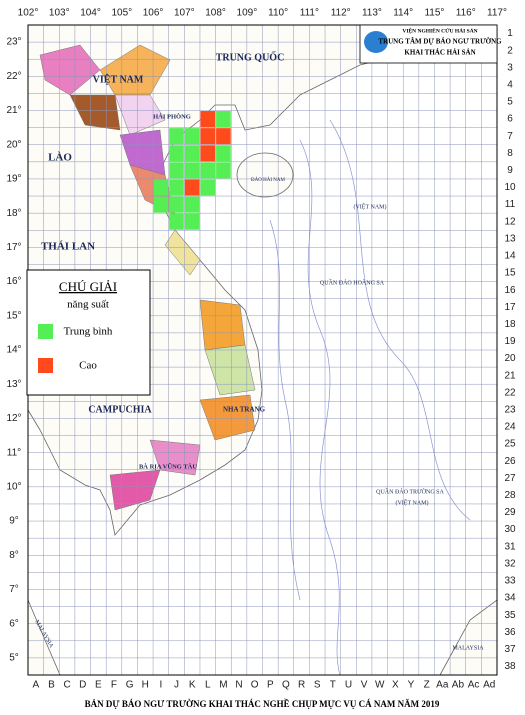 This screenshot has width=525, height=715. I want to click on row-label: 24, so click(510, 427).